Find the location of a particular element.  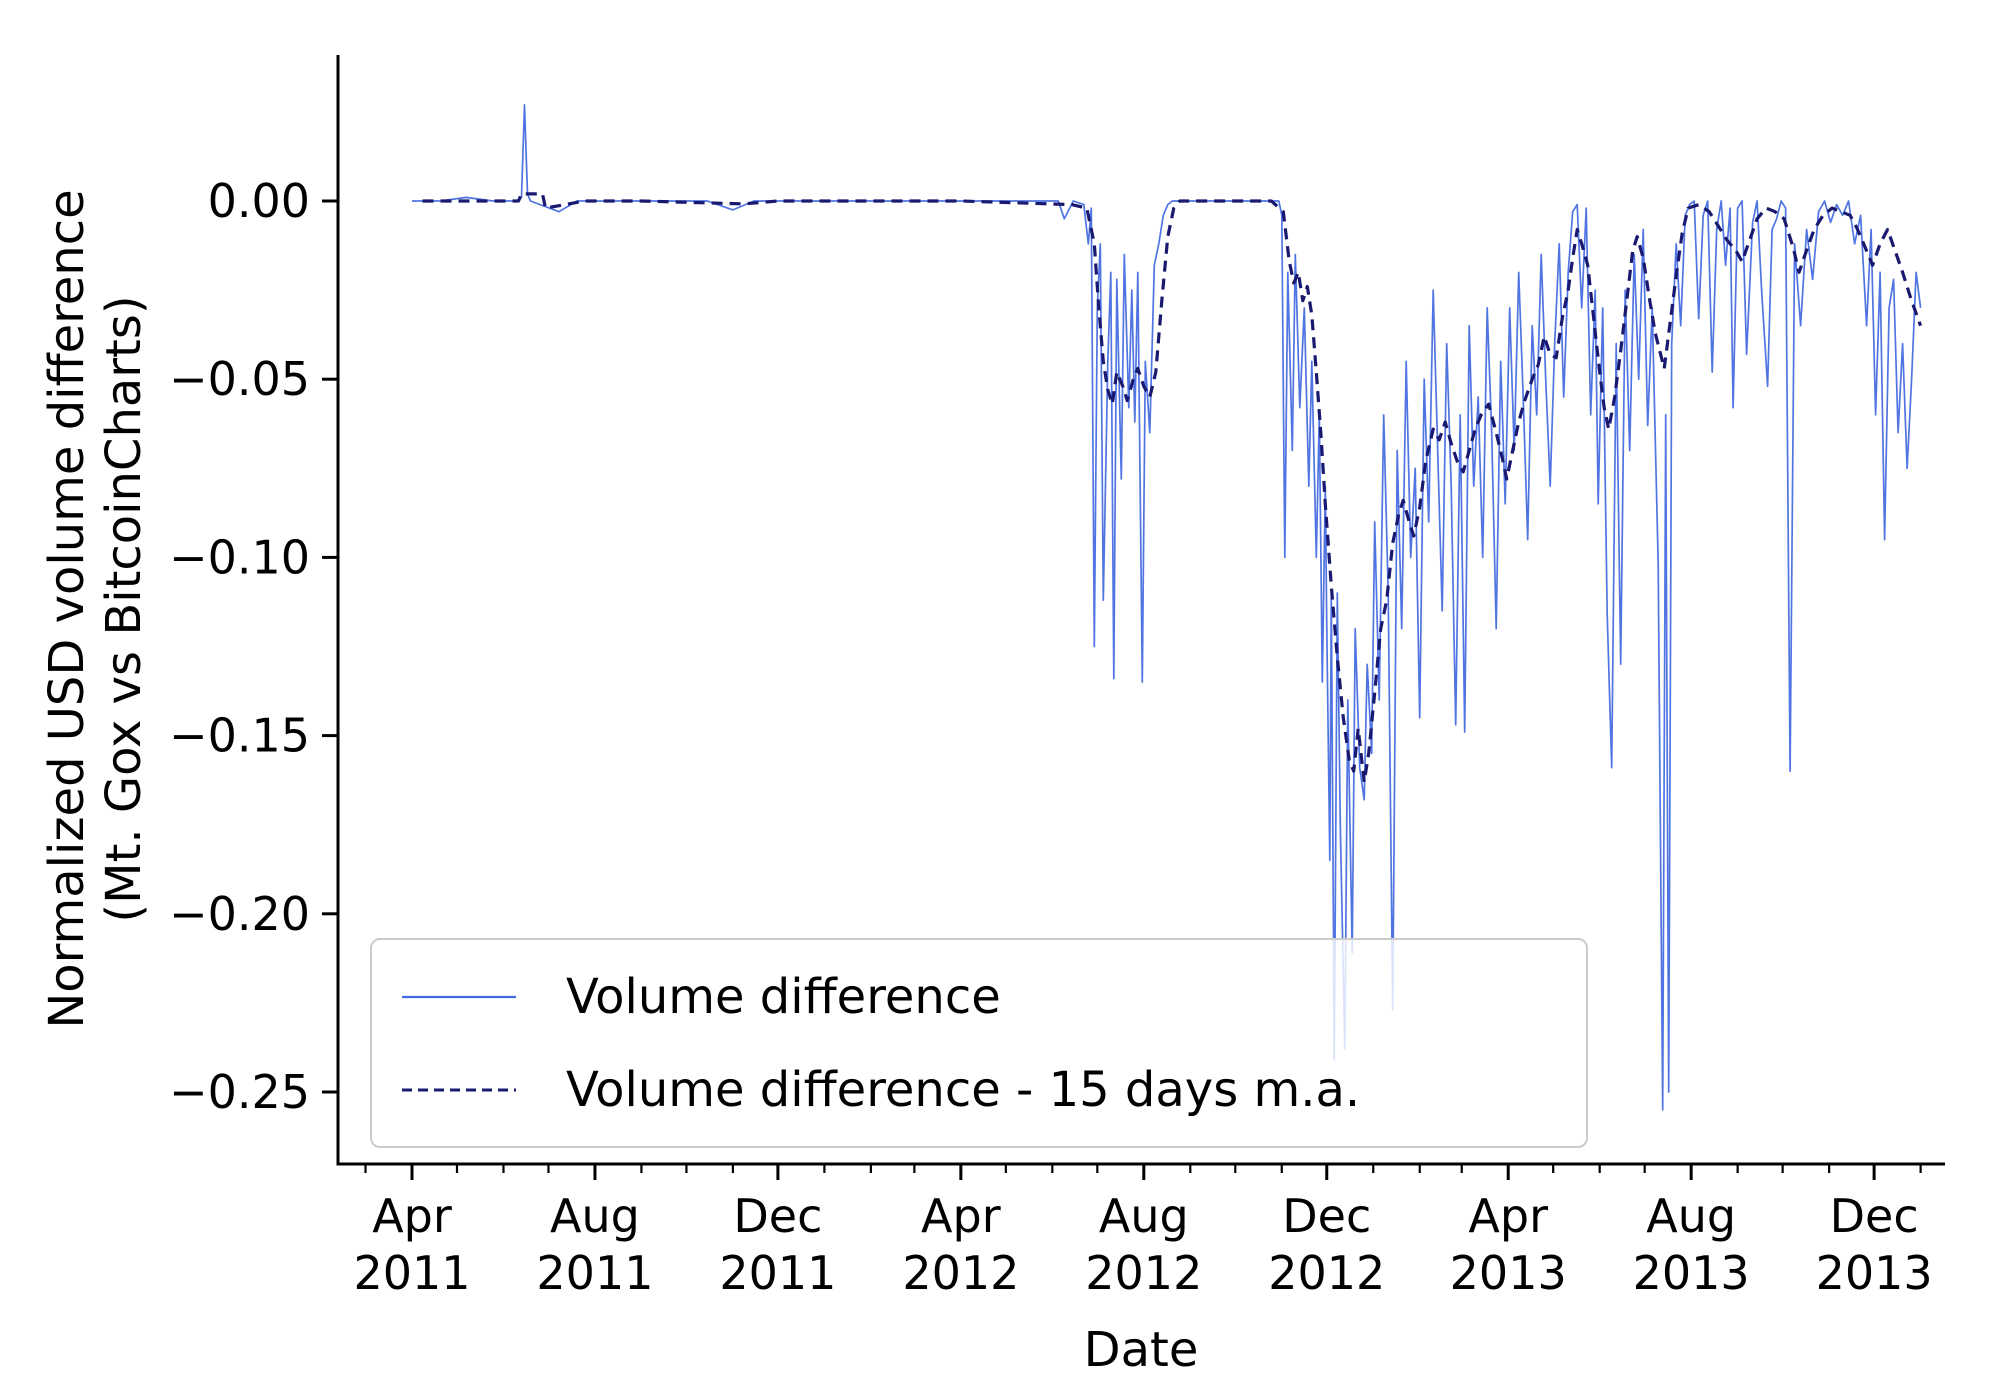

legend-line-sample-dashed is located at coordinates (459, 1089).